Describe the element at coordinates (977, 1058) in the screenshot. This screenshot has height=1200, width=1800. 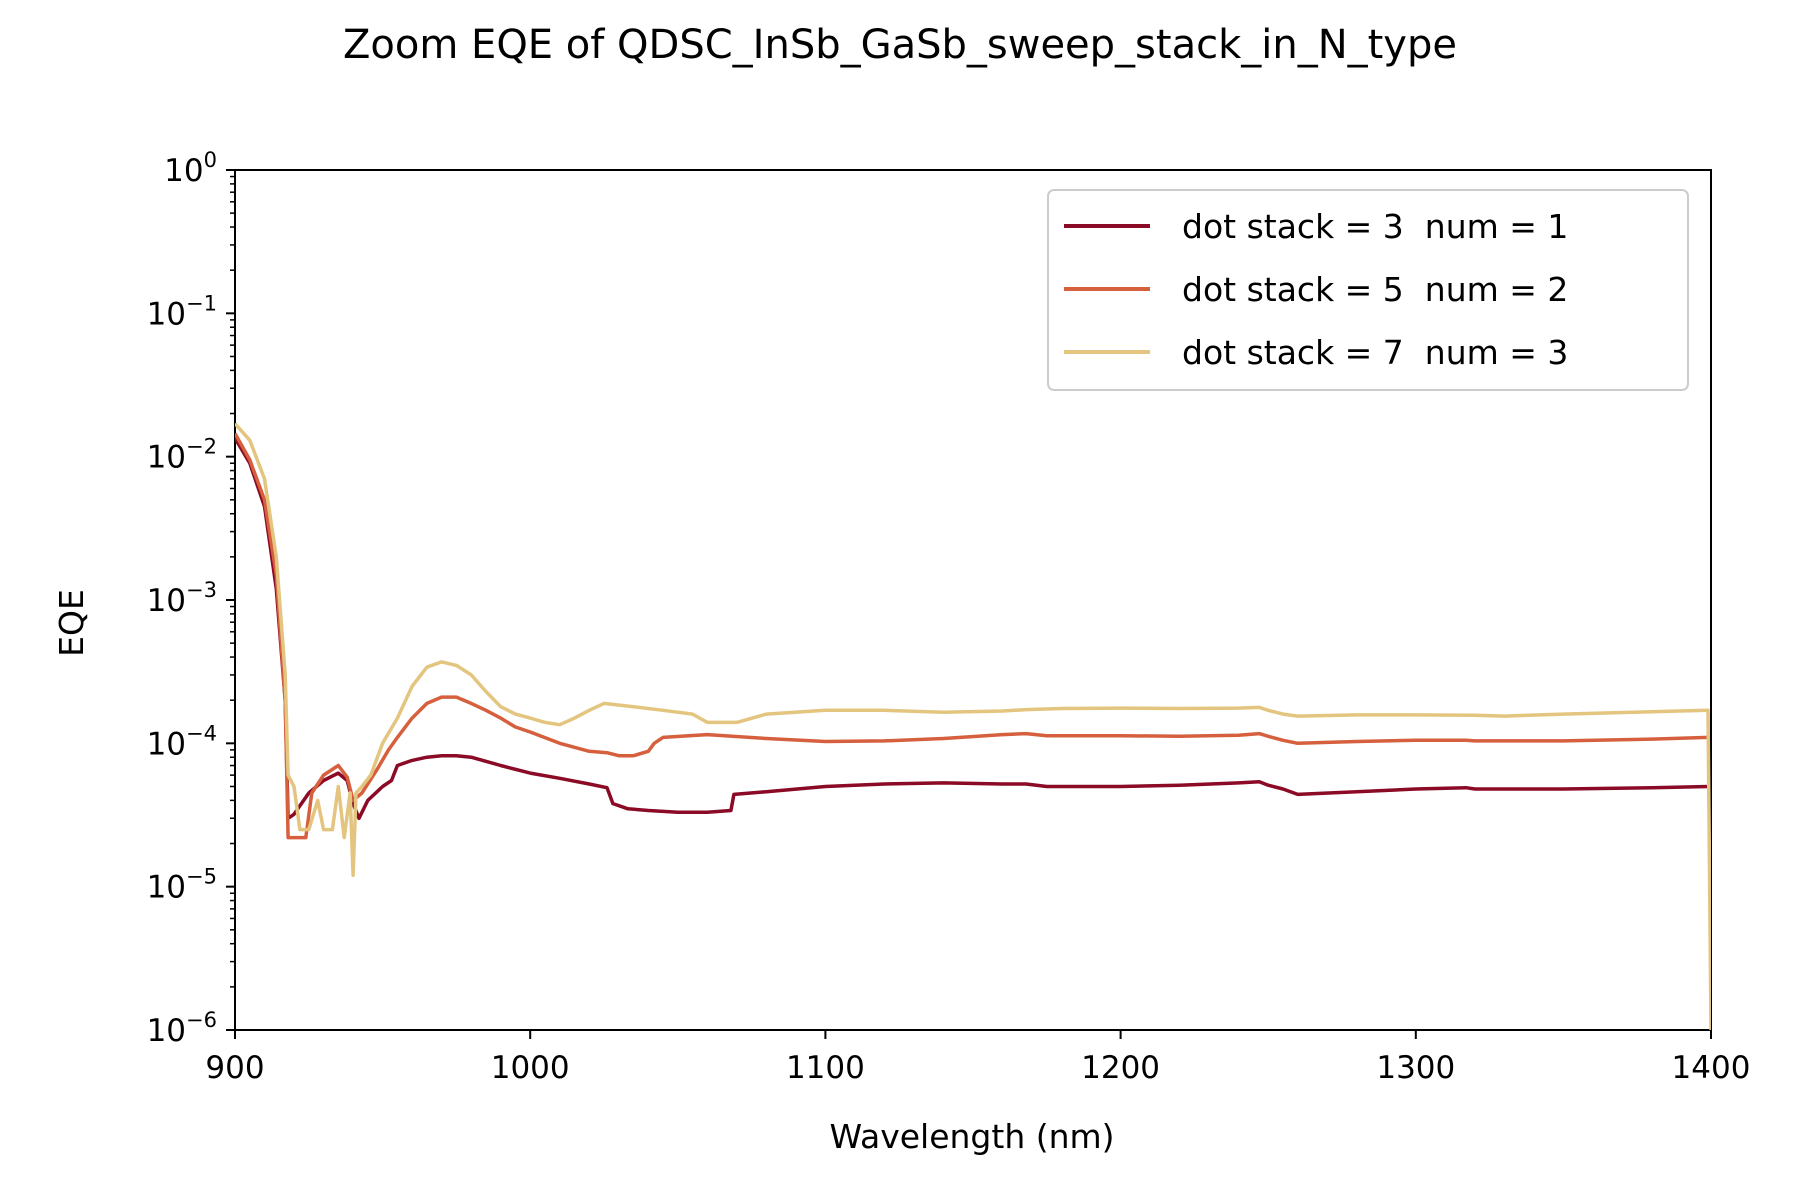
I see `x-axis: 900 1000 1100 1200 1300 1400` at that location.